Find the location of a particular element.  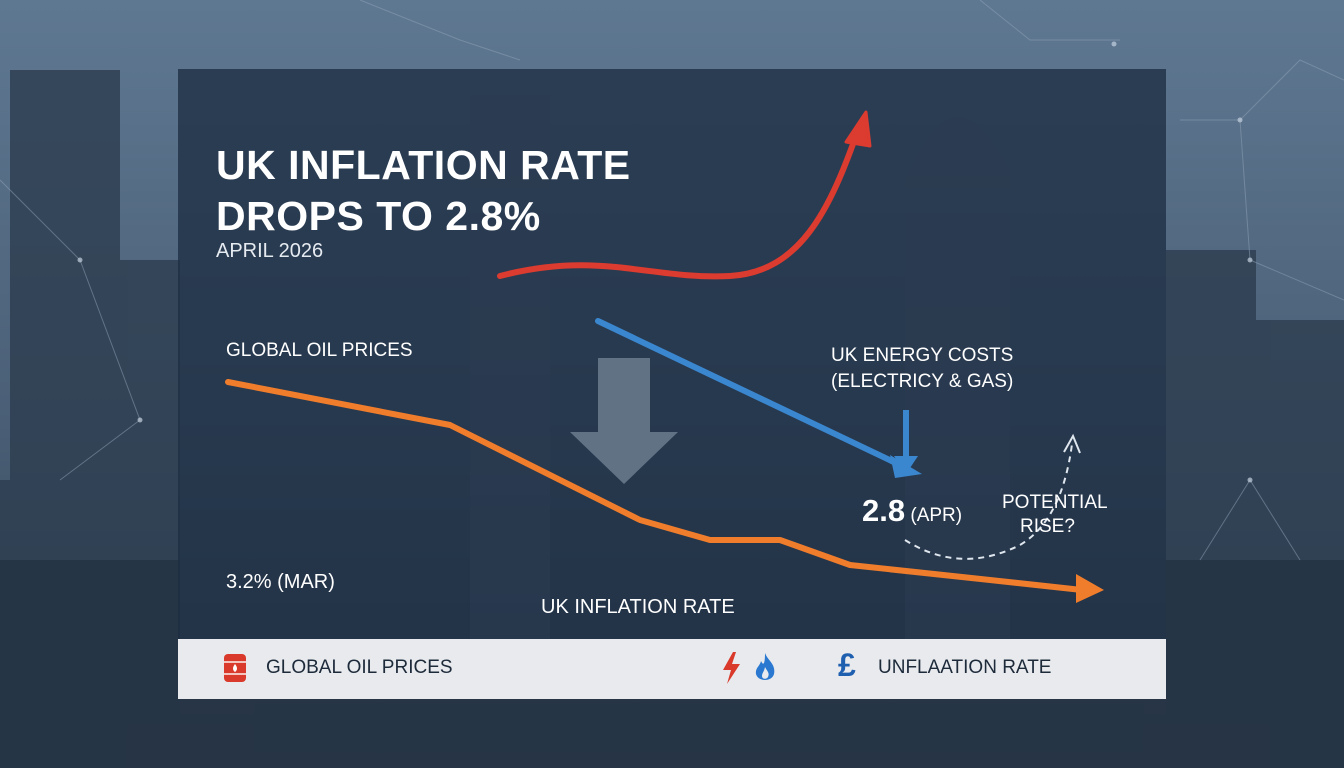

oil-arrow-head-icon is located at coordinates (1090, 588).